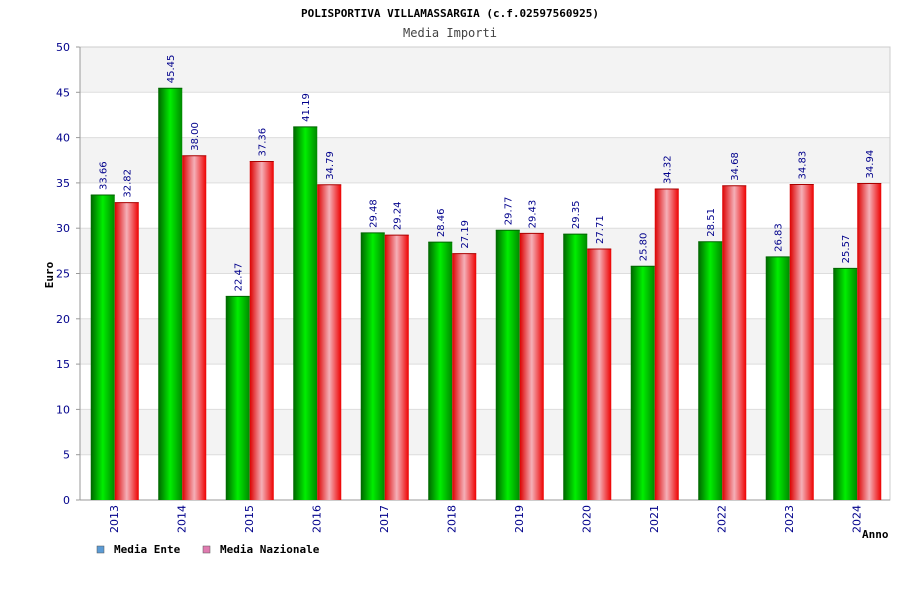 The height and width of the screenshot is (600, 900). What do you see at coordinates (846, 249) in the screenshot?
I see `data-label: 25.57` at bounding box center [846, 249].